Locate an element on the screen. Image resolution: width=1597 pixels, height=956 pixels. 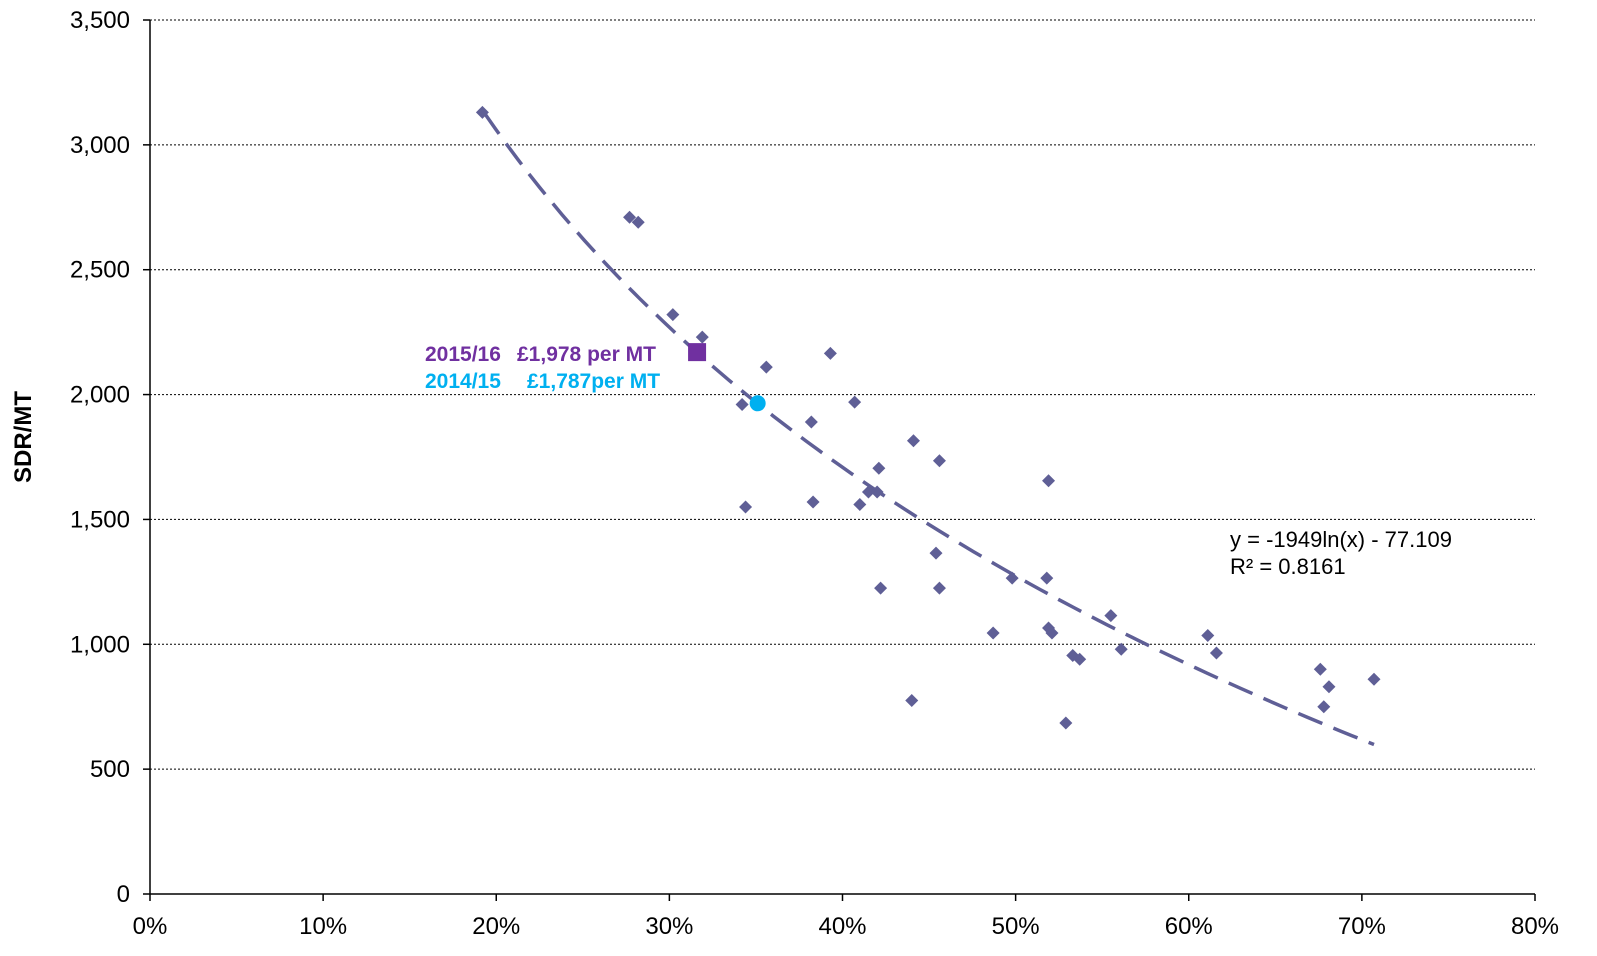
y-tick-label: 0 is located at coordinates (123, 894).